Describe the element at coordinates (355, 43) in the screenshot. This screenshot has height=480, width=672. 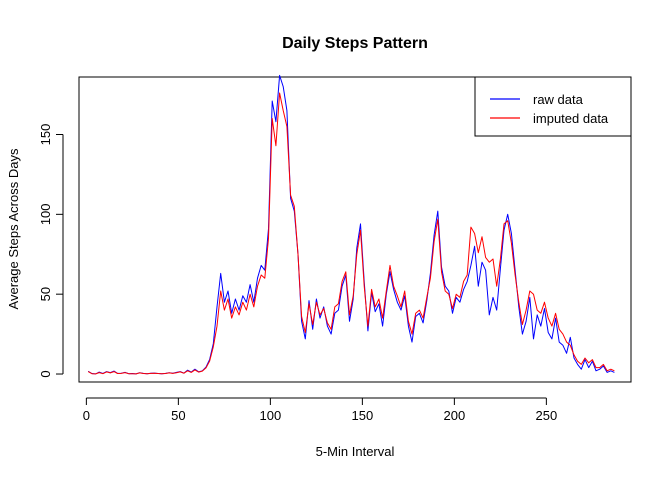
I see `chart-title: Daily Steps Pattern` at that location.